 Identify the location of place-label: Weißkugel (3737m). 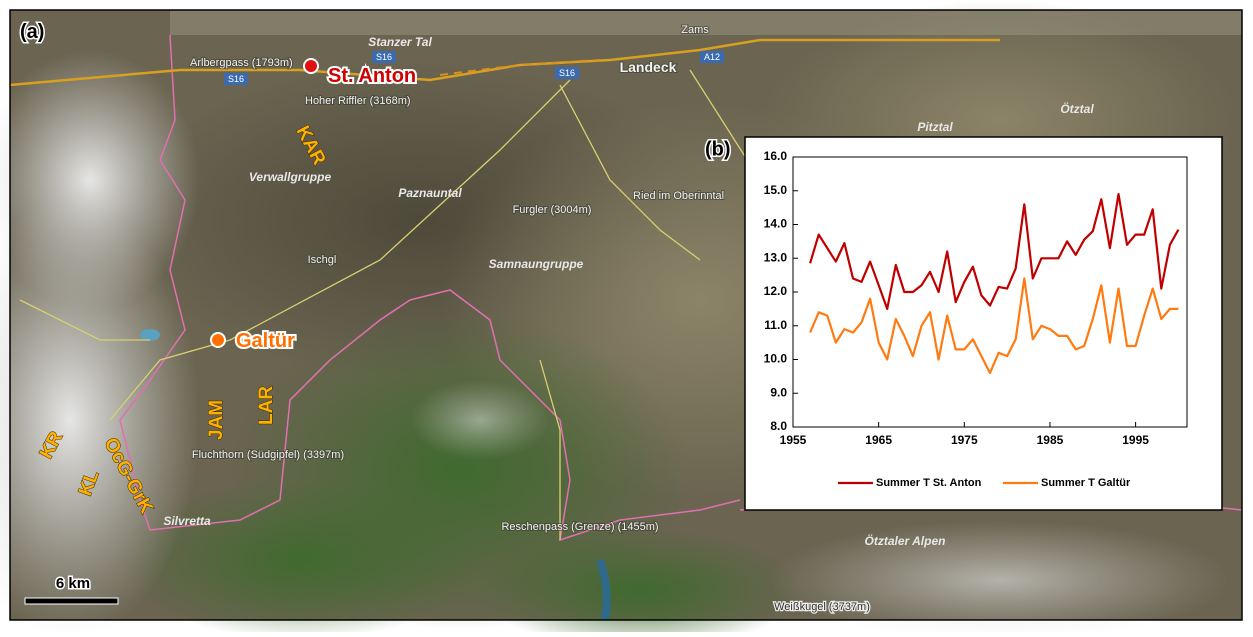
(822, 607).